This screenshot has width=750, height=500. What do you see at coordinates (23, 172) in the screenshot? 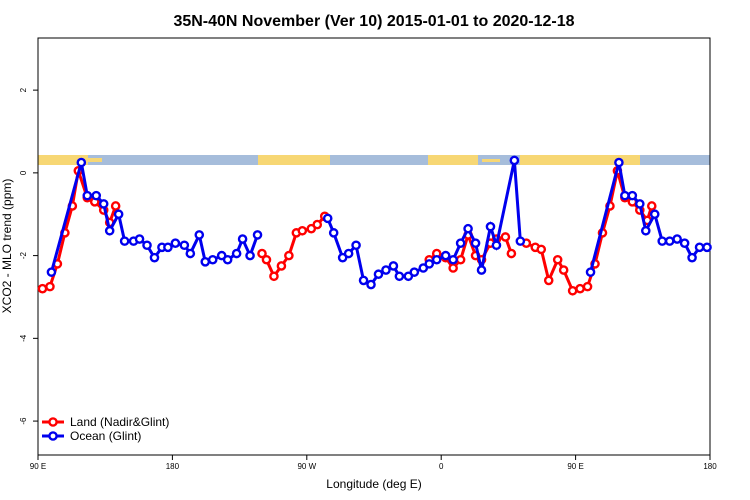
I see `y-tick-label: 0` at bounding box center [23, 172].